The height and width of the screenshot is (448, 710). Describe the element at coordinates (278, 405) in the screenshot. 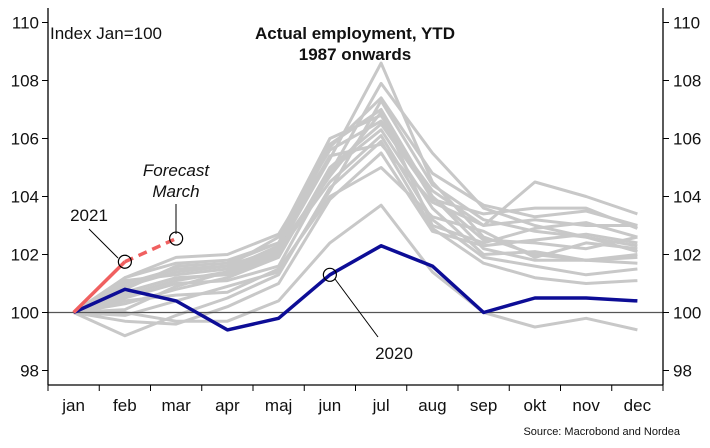

I see `x-tick-label-maj: maj` at that location.